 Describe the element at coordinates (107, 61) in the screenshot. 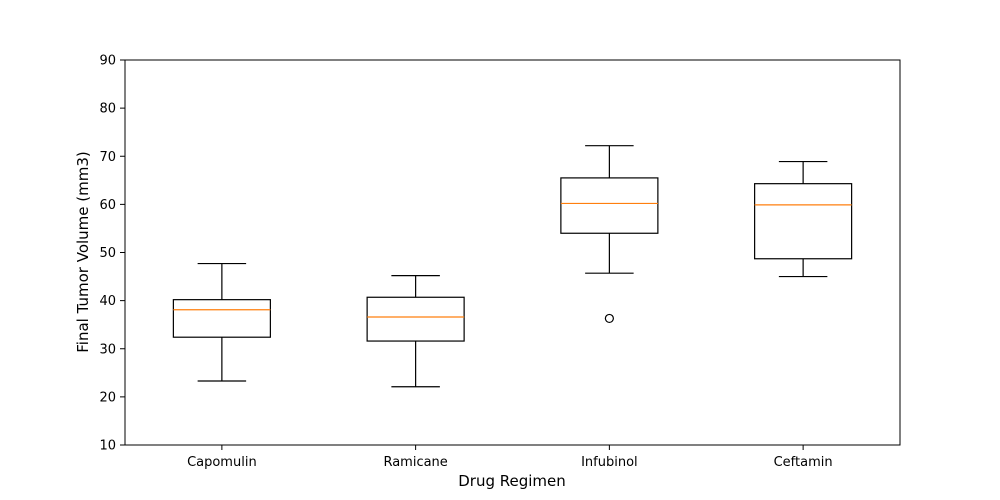

I see `y-tick-label: 90` at that location.